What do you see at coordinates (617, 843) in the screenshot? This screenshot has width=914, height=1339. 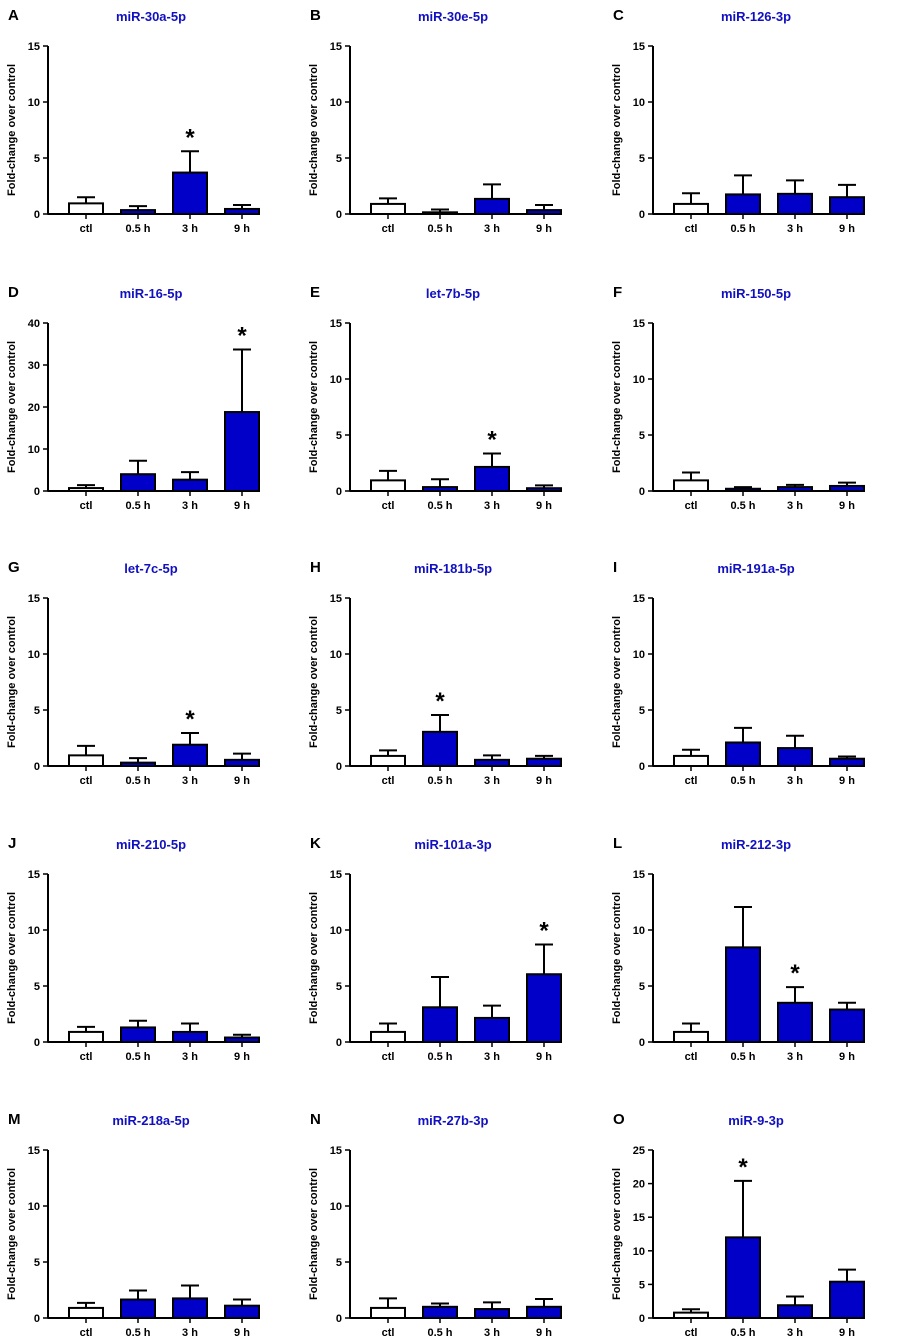 I see `panel-letter: L` at bounding box center [617, 843].